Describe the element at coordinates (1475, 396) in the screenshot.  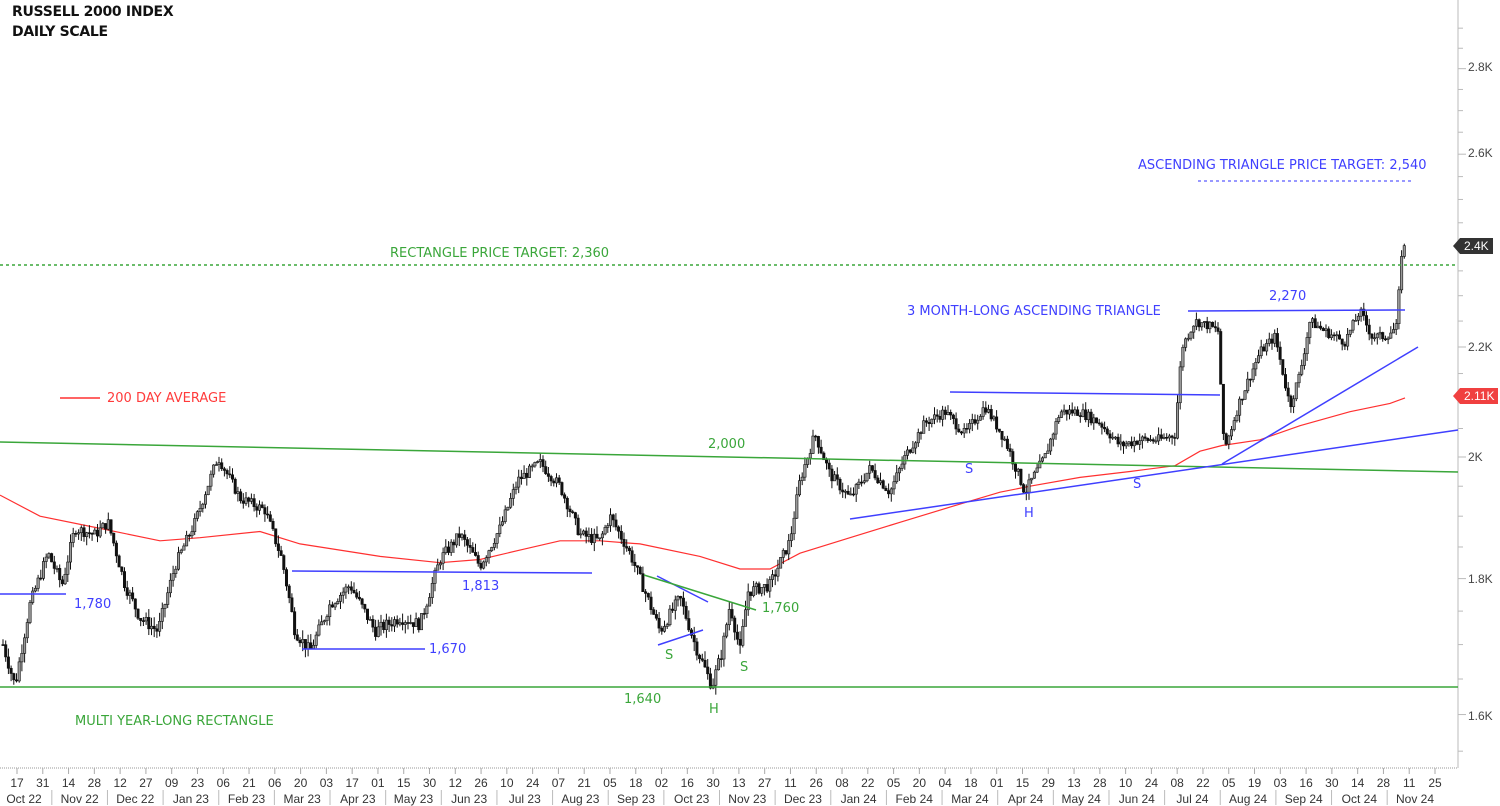
I see `ma200-badge: 2.11K` at that location.